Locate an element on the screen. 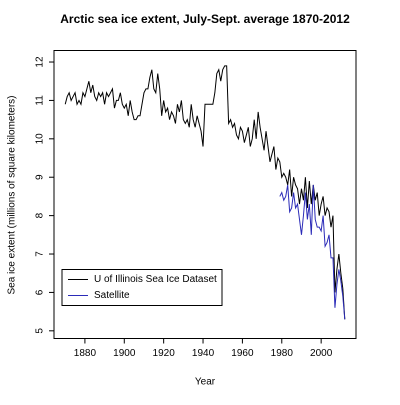 This screenshot has width=400, height=405. series-line is located at coordinates (312, 252).